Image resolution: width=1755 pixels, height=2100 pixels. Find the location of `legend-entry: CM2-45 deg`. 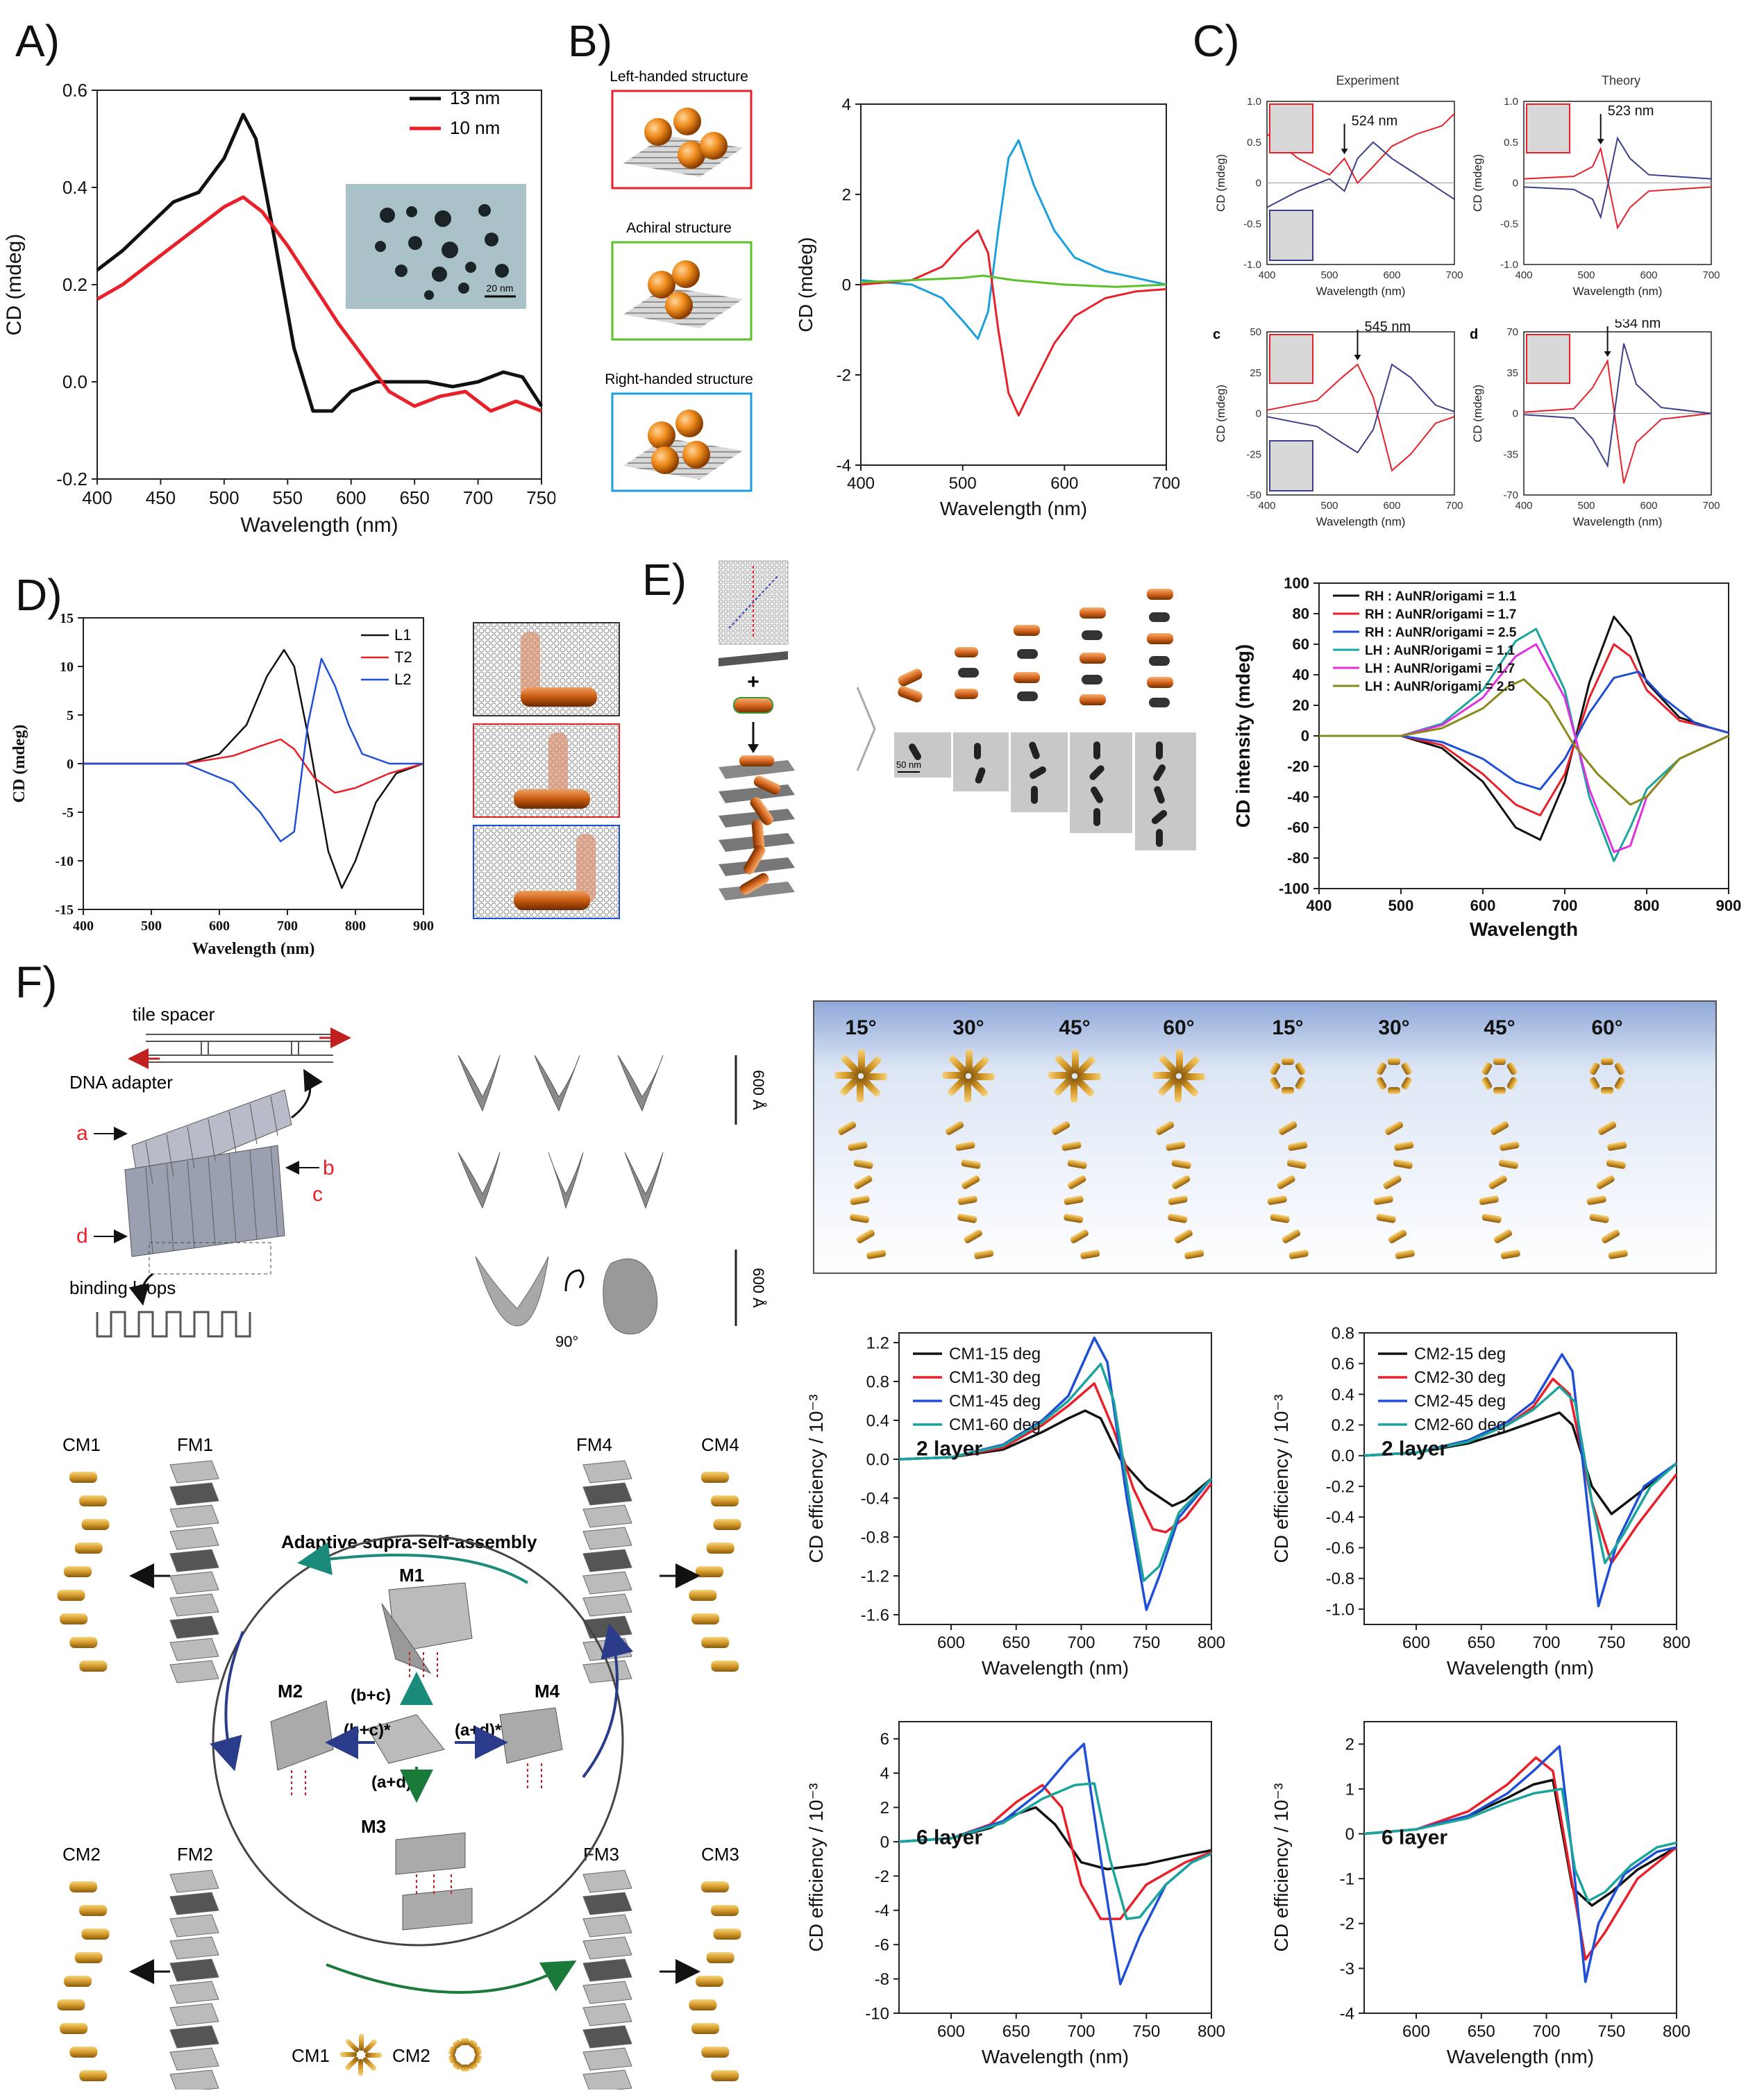

legend-entry: CM2-45 deg is located at coordinates (1460, 1401).